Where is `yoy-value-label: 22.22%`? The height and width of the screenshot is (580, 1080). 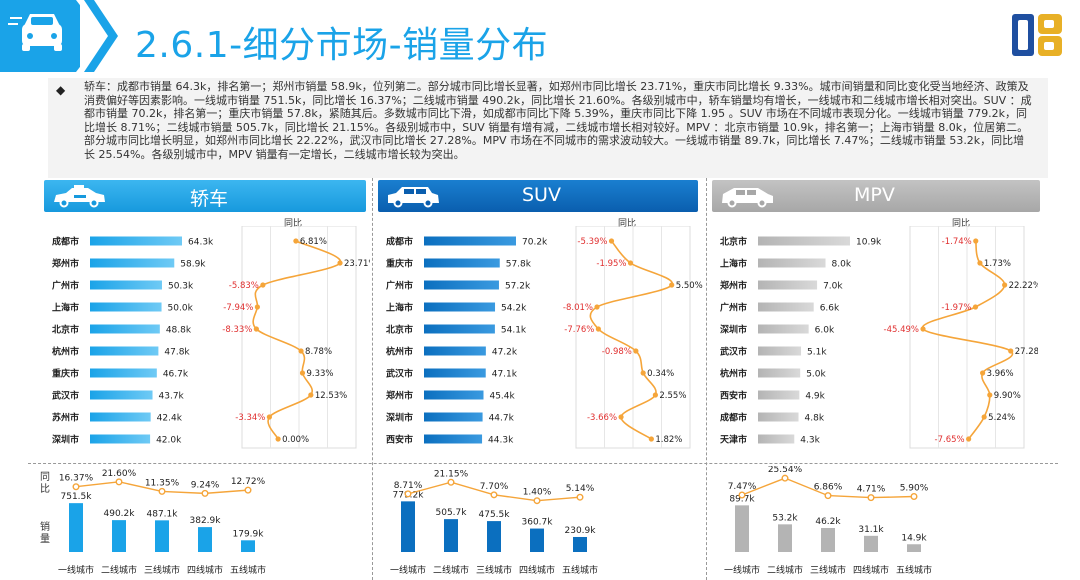 yoy-value-label: 22.22% is located at coordinates (1023, 286).